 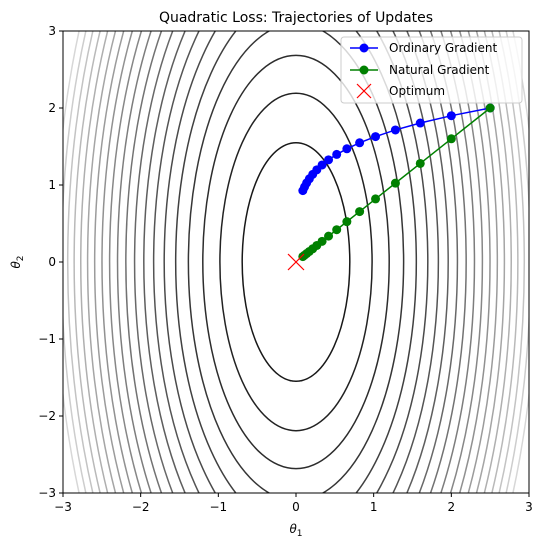 I want to click on legend-entry-optimum: Optimum, so click(x=400, y=91).